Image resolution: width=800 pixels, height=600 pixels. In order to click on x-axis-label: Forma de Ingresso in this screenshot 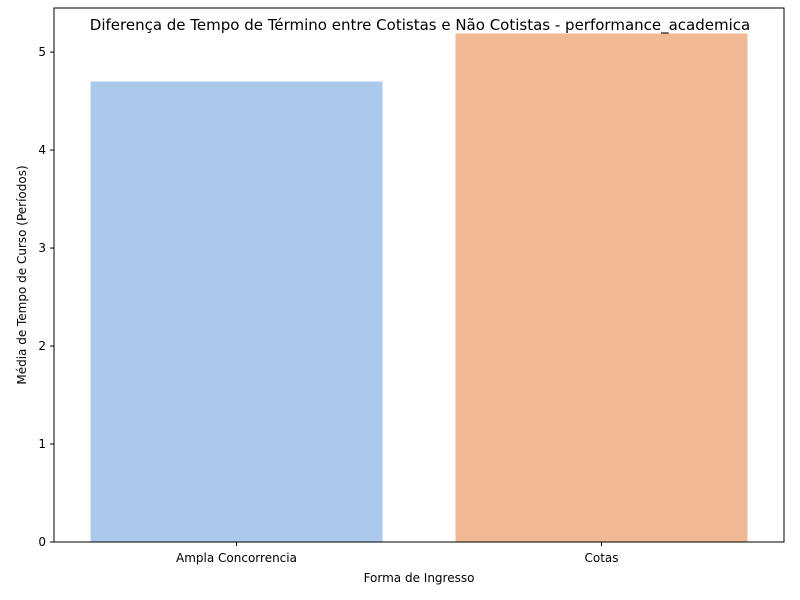, I will do `click(419, 578)`.